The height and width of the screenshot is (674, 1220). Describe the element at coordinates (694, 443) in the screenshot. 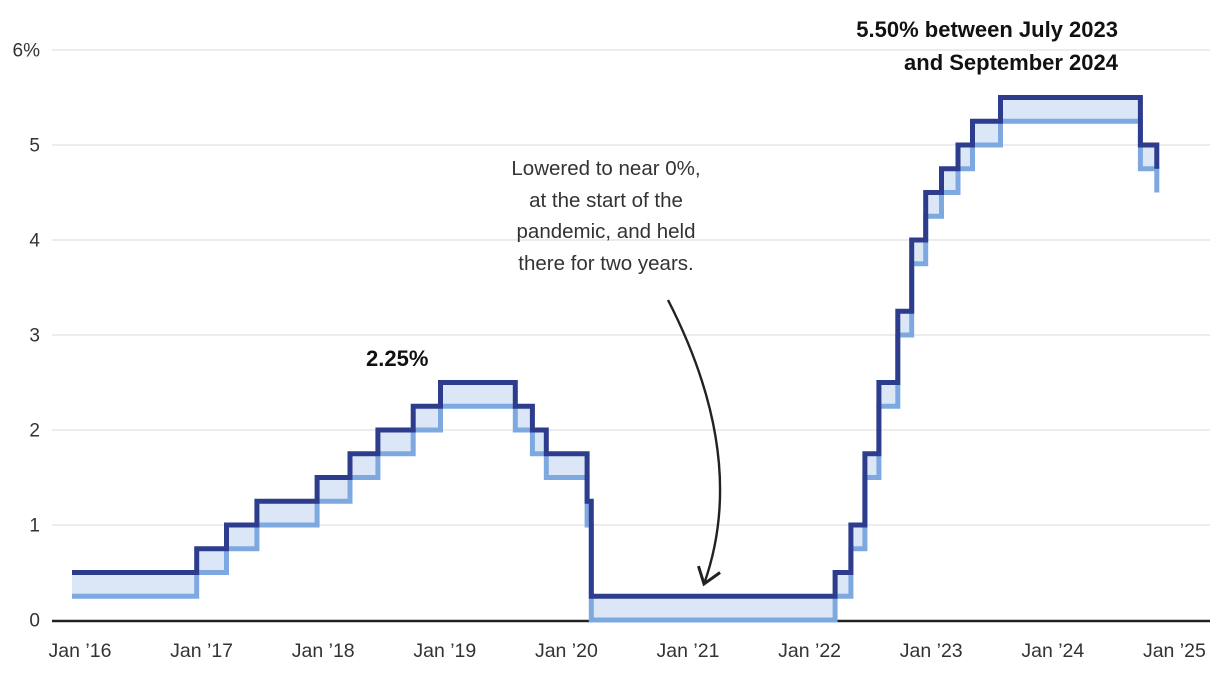

I see `pandemic-note-arrow` at that location.